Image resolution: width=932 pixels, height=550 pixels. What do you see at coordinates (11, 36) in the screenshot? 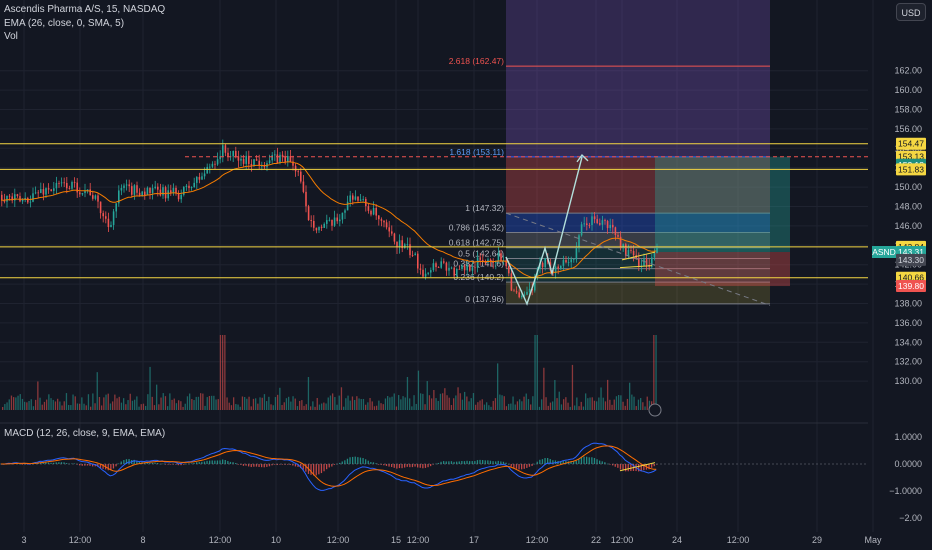
I see `volume-legend: Vol` at bounding box center [11, 36].